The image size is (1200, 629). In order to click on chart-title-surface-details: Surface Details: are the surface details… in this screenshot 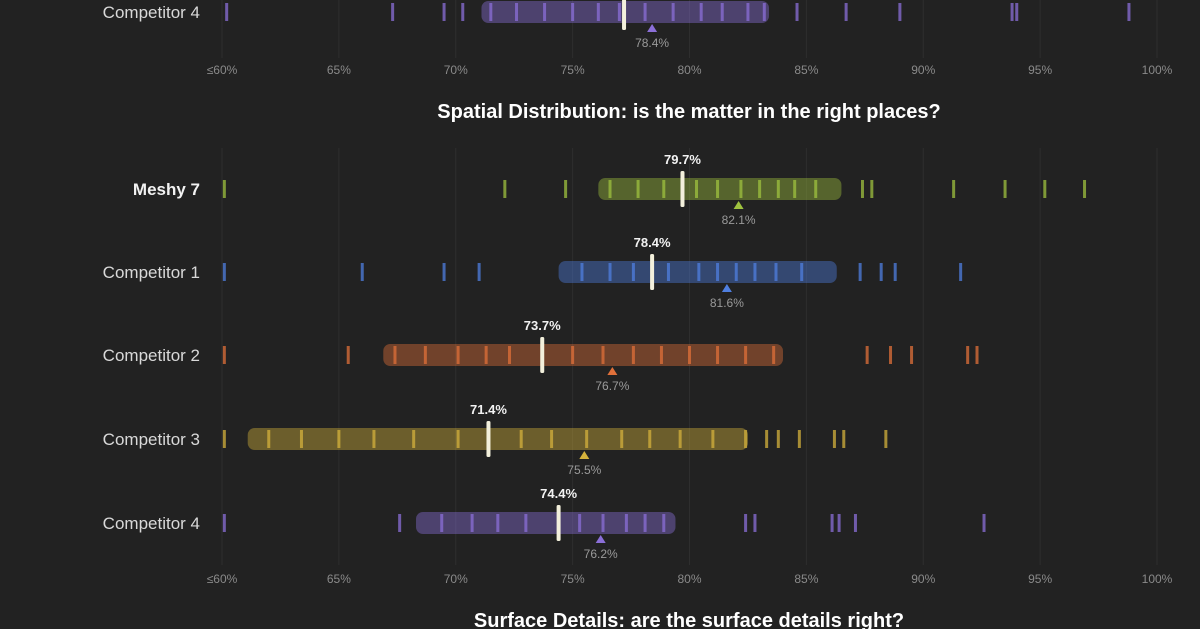, I will do `click(689, 619)`.